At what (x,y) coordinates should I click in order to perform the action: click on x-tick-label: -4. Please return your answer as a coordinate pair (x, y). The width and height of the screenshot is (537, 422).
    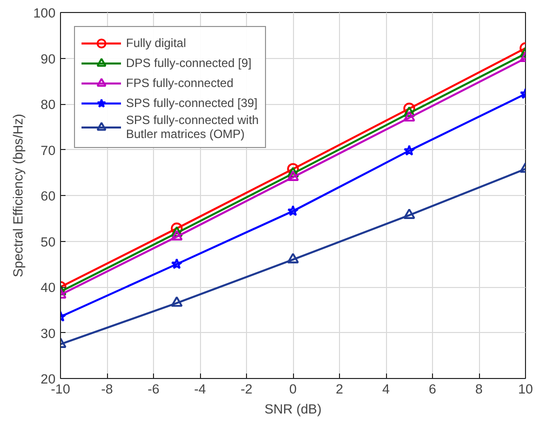
    Looking at the image, I should click on (200, 389).